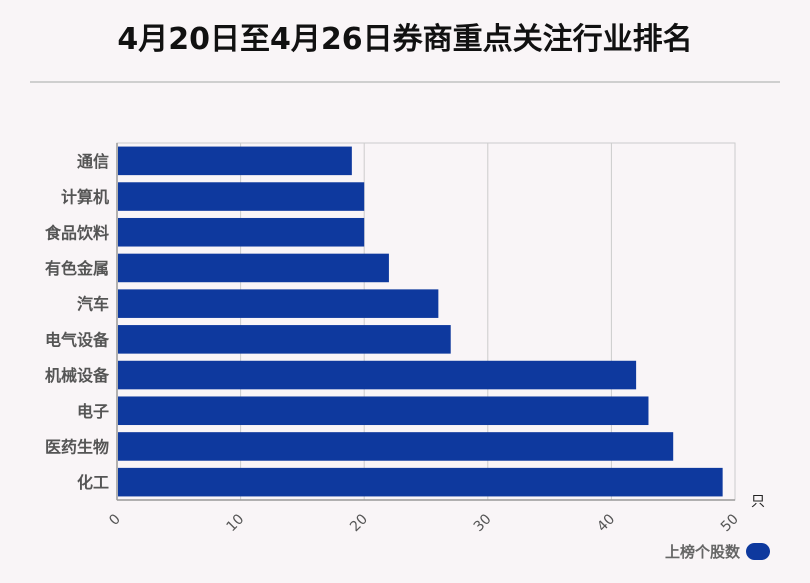  I want to click on x-tick-label: 50, so click(730, 523).